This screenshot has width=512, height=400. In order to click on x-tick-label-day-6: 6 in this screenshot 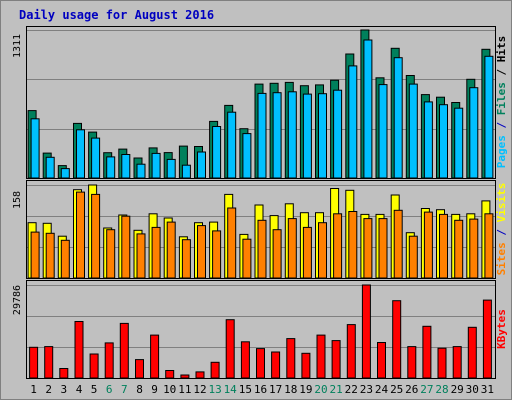, I will do `click(109, 389)`.